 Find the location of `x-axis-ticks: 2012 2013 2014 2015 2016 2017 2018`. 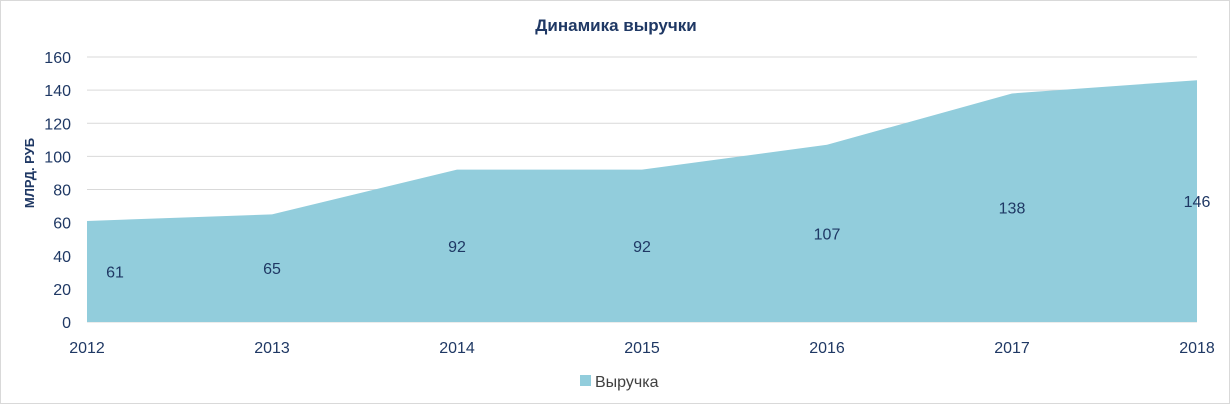

x-axis-ticks: 2012 2013 2014 2015 2016 2017 2018 is located at coordinates (642, 348).